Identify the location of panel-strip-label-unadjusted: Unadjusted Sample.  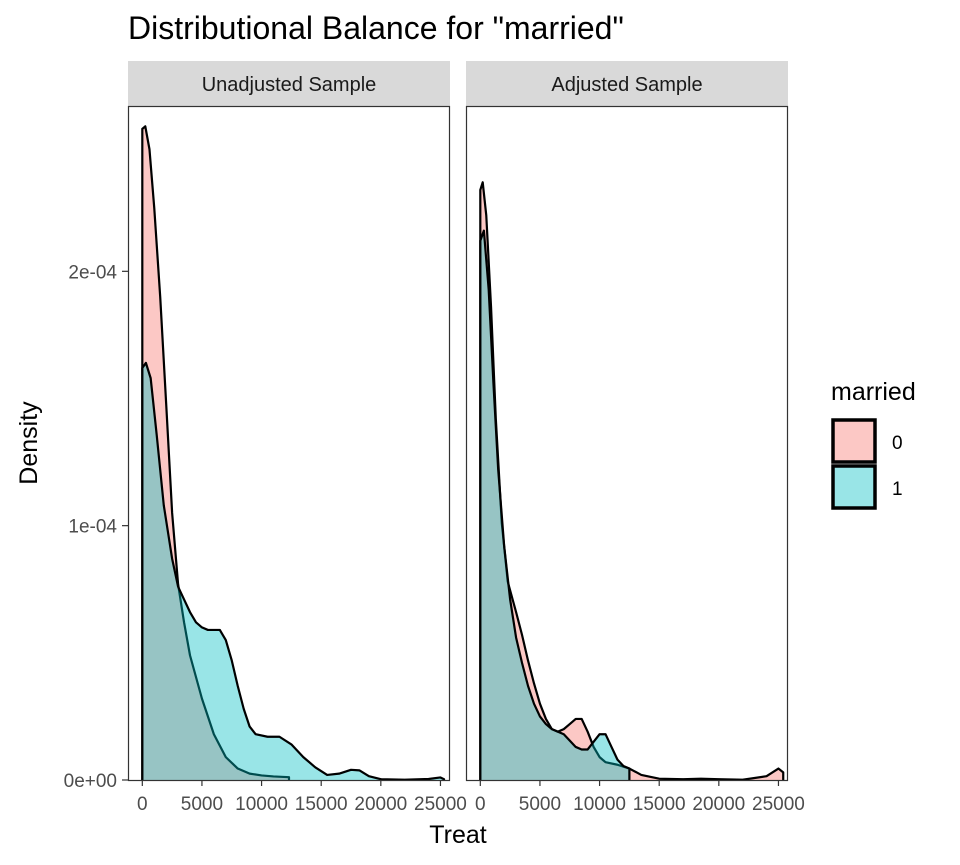
(289, 85).